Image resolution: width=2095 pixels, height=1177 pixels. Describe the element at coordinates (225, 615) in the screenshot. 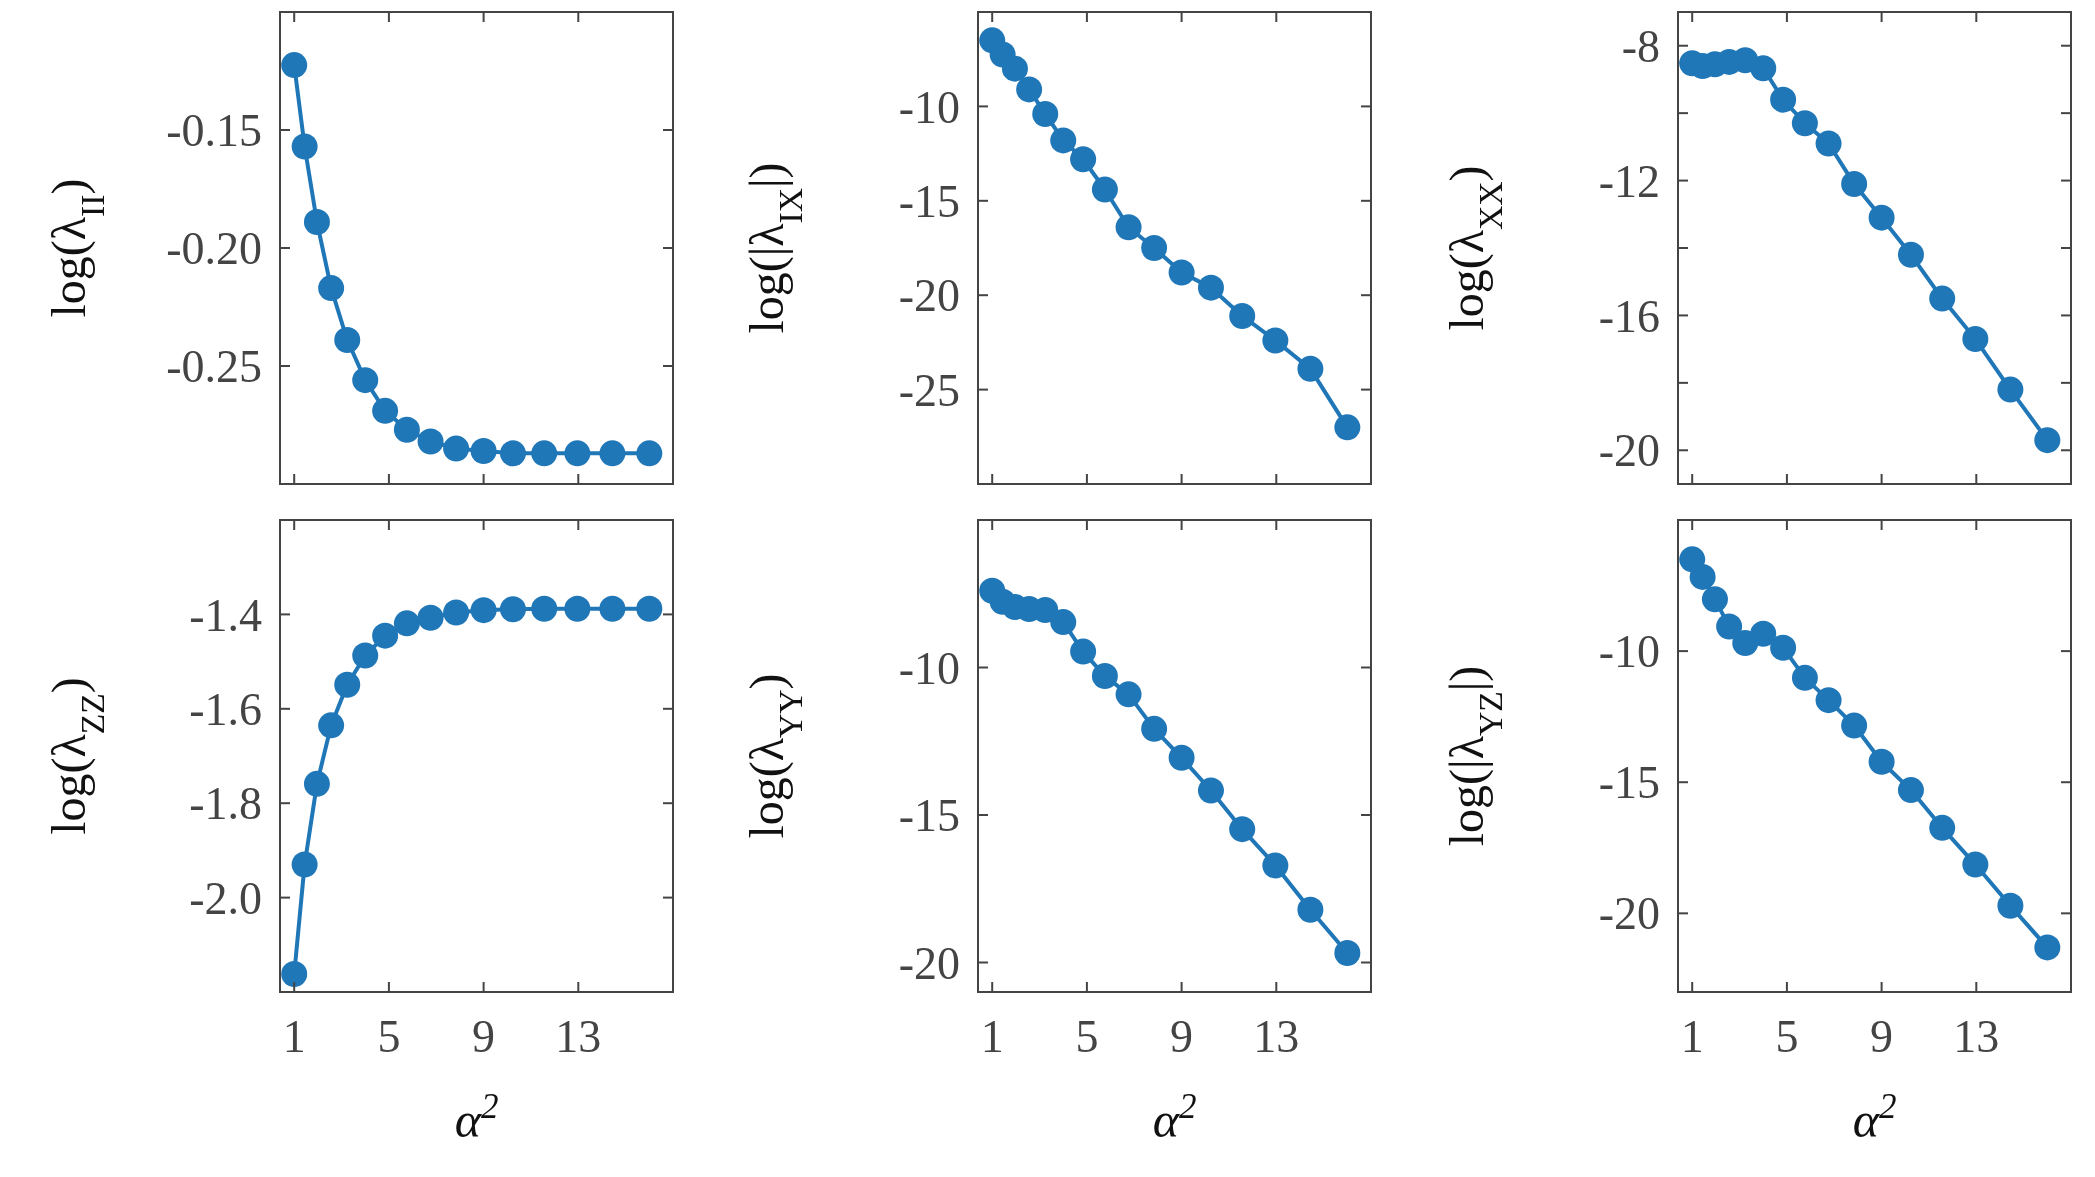

I see `y-tick-label: -1.4` at that location.